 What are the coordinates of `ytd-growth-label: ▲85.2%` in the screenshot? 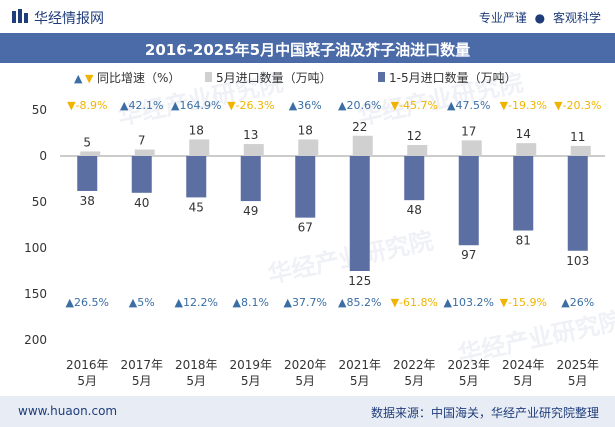 It's located at (359, 302).